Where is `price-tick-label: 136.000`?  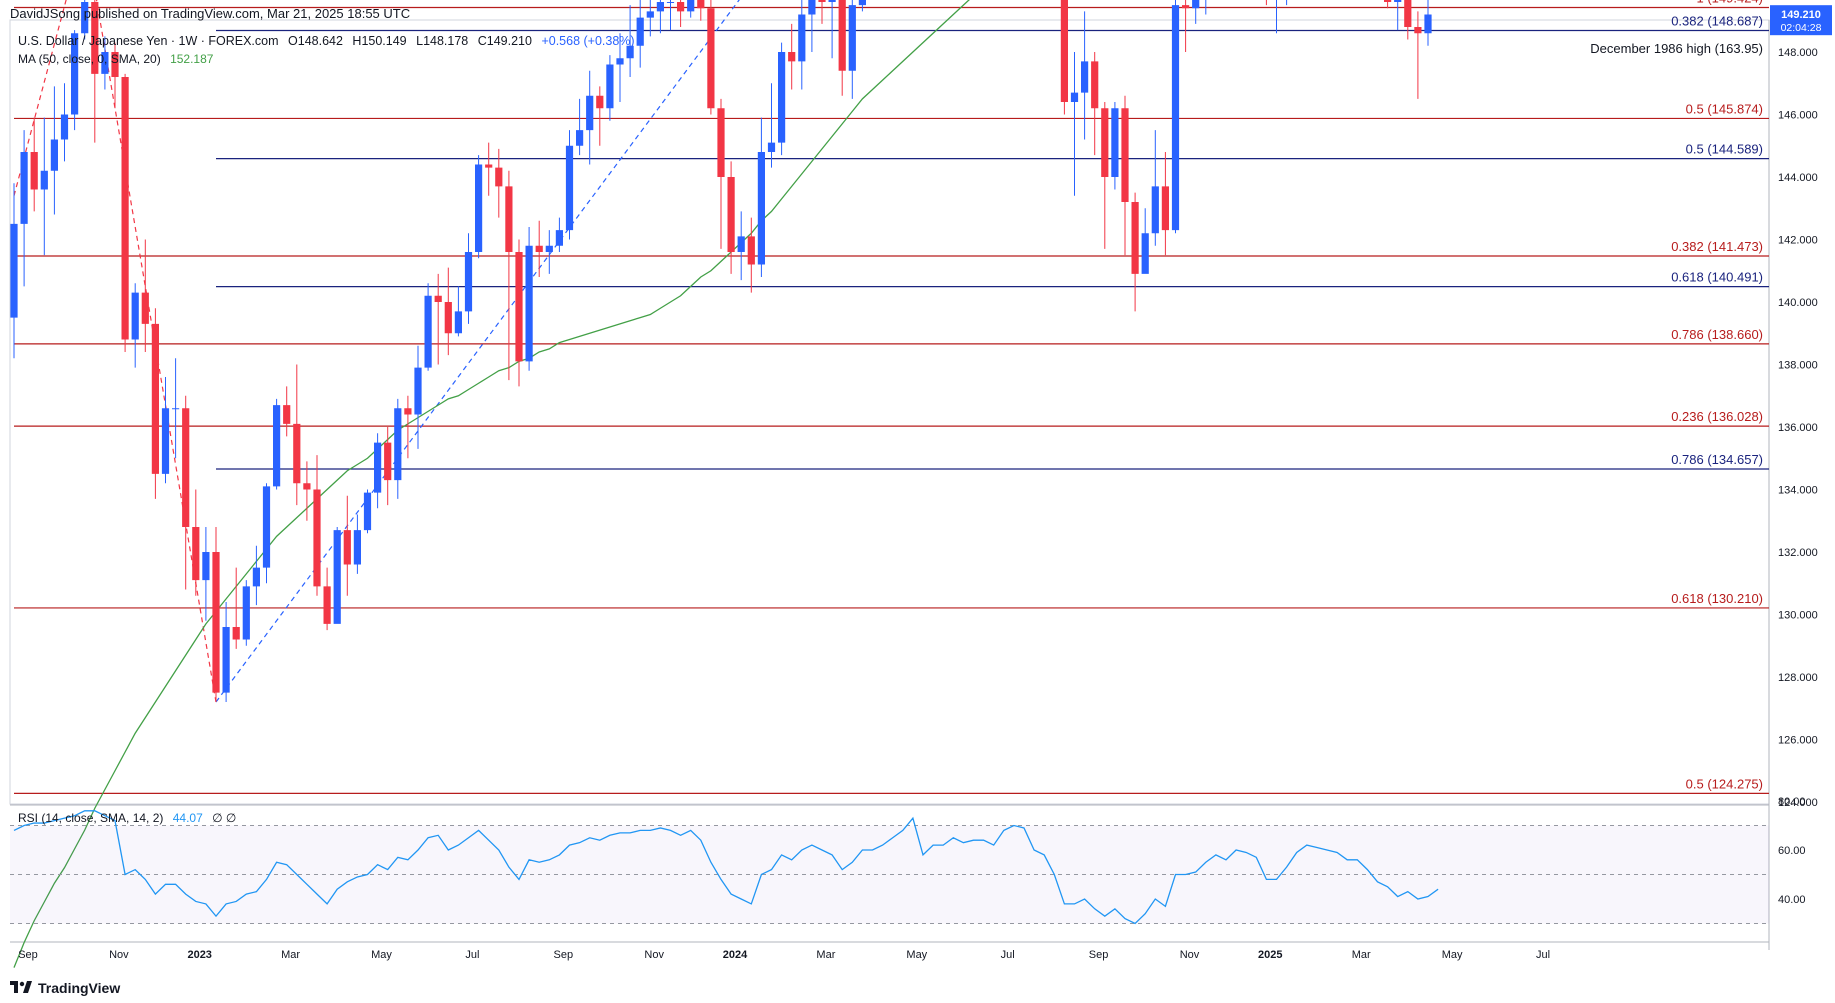 price-tick-label: 136.000 is located at coordinates (1798, 428).